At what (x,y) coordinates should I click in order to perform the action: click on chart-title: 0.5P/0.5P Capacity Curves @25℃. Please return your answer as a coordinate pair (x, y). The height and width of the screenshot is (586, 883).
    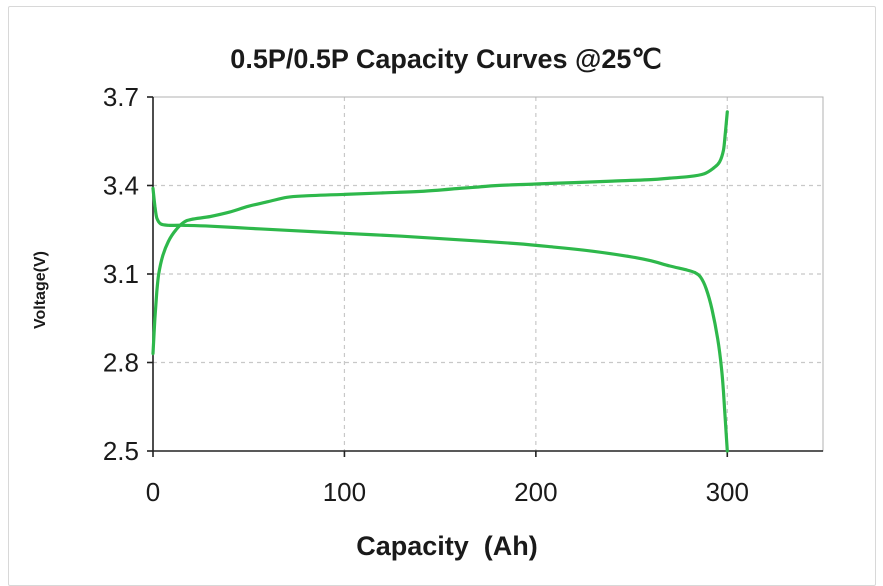
    Looking at the image, I should click on (445, 59).